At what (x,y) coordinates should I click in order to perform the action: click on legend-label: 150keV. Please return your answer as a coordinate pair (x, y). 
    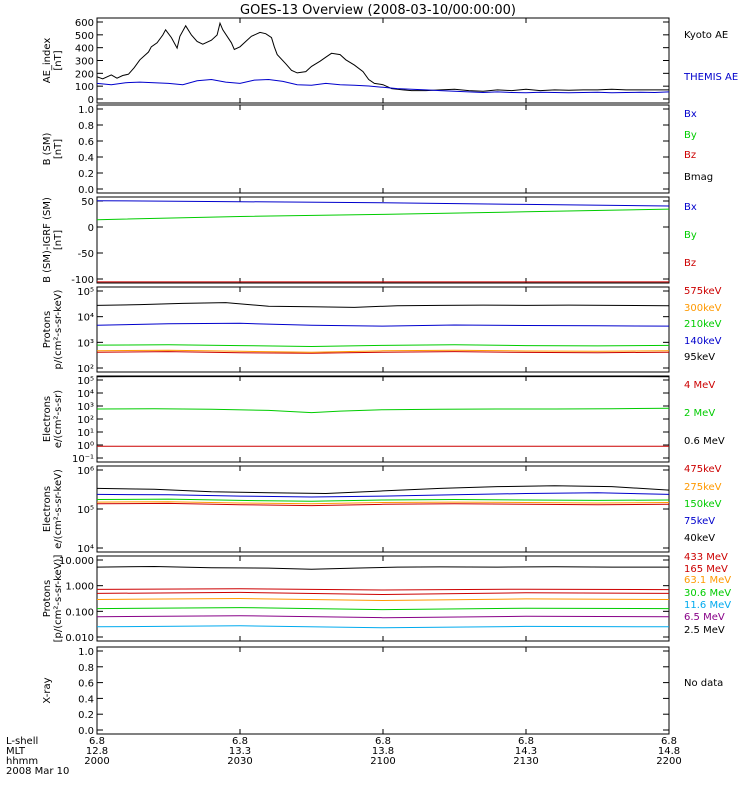
    Looking at the image, I should click on (703, 504).